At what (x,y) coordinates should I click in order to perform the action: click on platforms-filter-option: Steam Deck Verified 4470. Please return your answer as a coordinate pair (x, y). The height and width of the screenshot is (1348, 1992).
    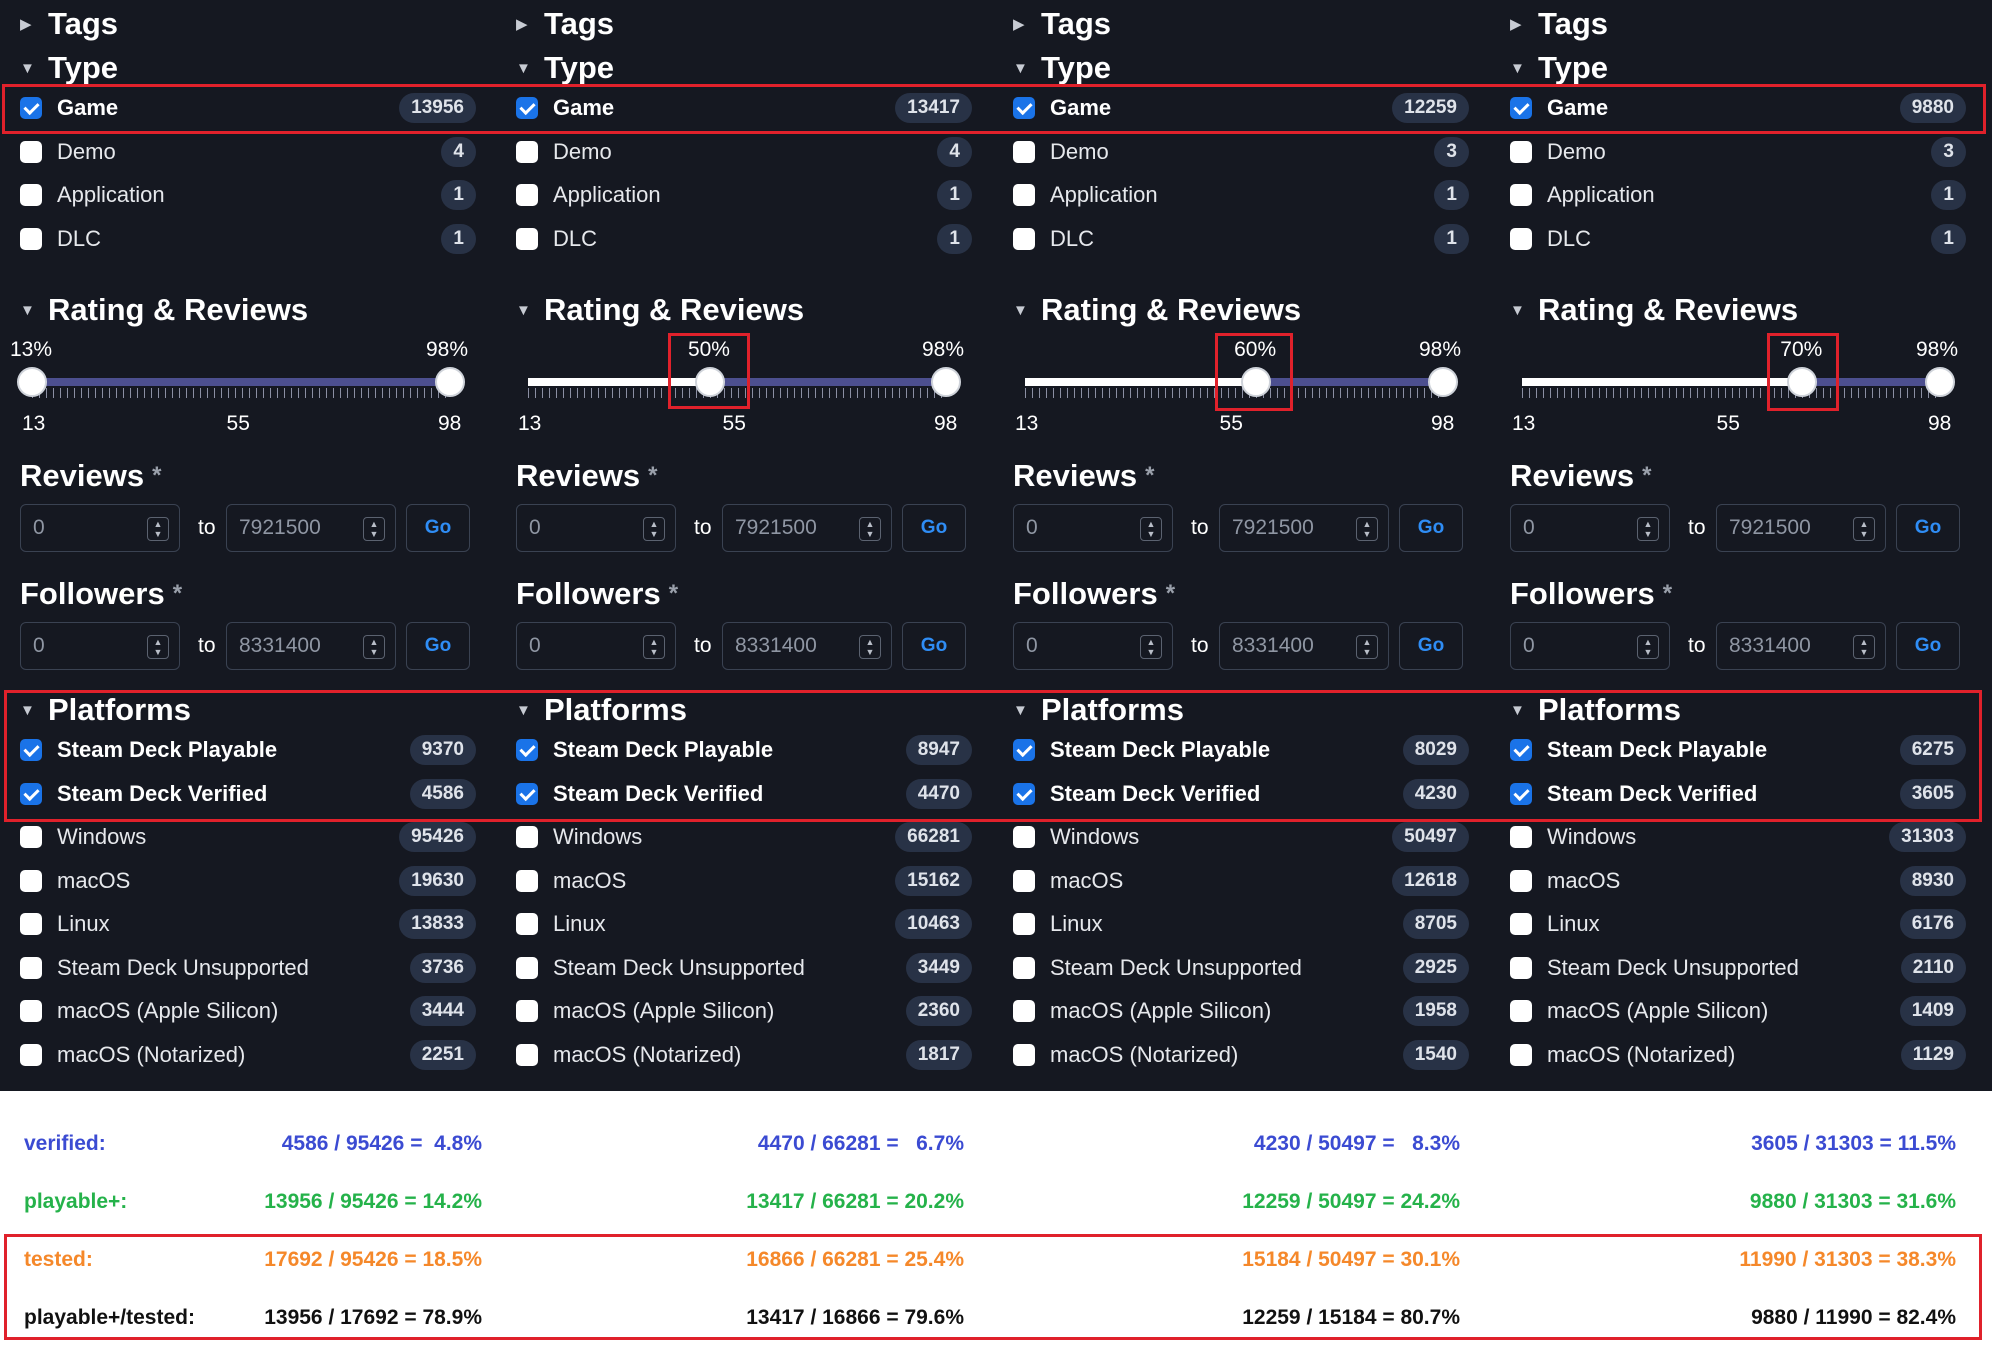
    Looking at the image, I should click on (744, 794).